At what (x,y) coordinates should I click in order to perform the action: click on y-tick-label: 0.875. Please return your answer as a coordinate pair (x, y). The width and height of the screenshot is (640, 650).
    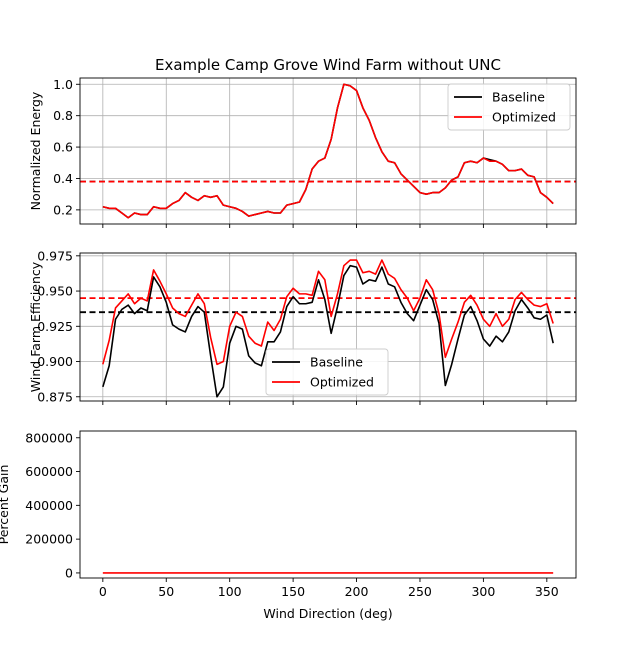
    Looking at the image, I should click on (55, 396).